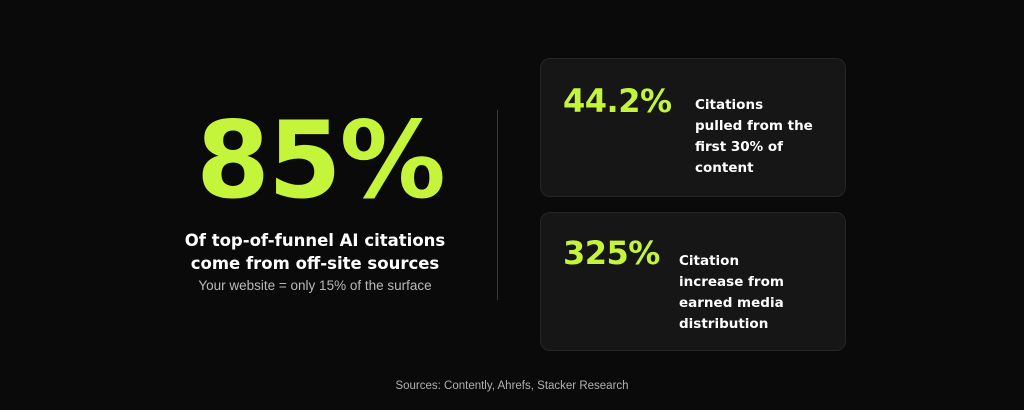 The image size is (1024, 410). What do you see at coordinates (315, 285) in the screenshot?
I see `hero-subtext: Your website = only 15% of the surface` at bounding box center [315, 285].